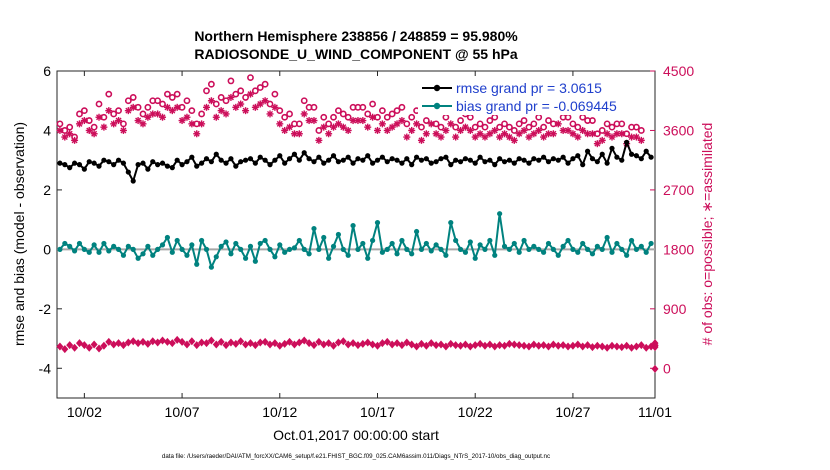  I want to click on rmse-series, so click(355, 161).